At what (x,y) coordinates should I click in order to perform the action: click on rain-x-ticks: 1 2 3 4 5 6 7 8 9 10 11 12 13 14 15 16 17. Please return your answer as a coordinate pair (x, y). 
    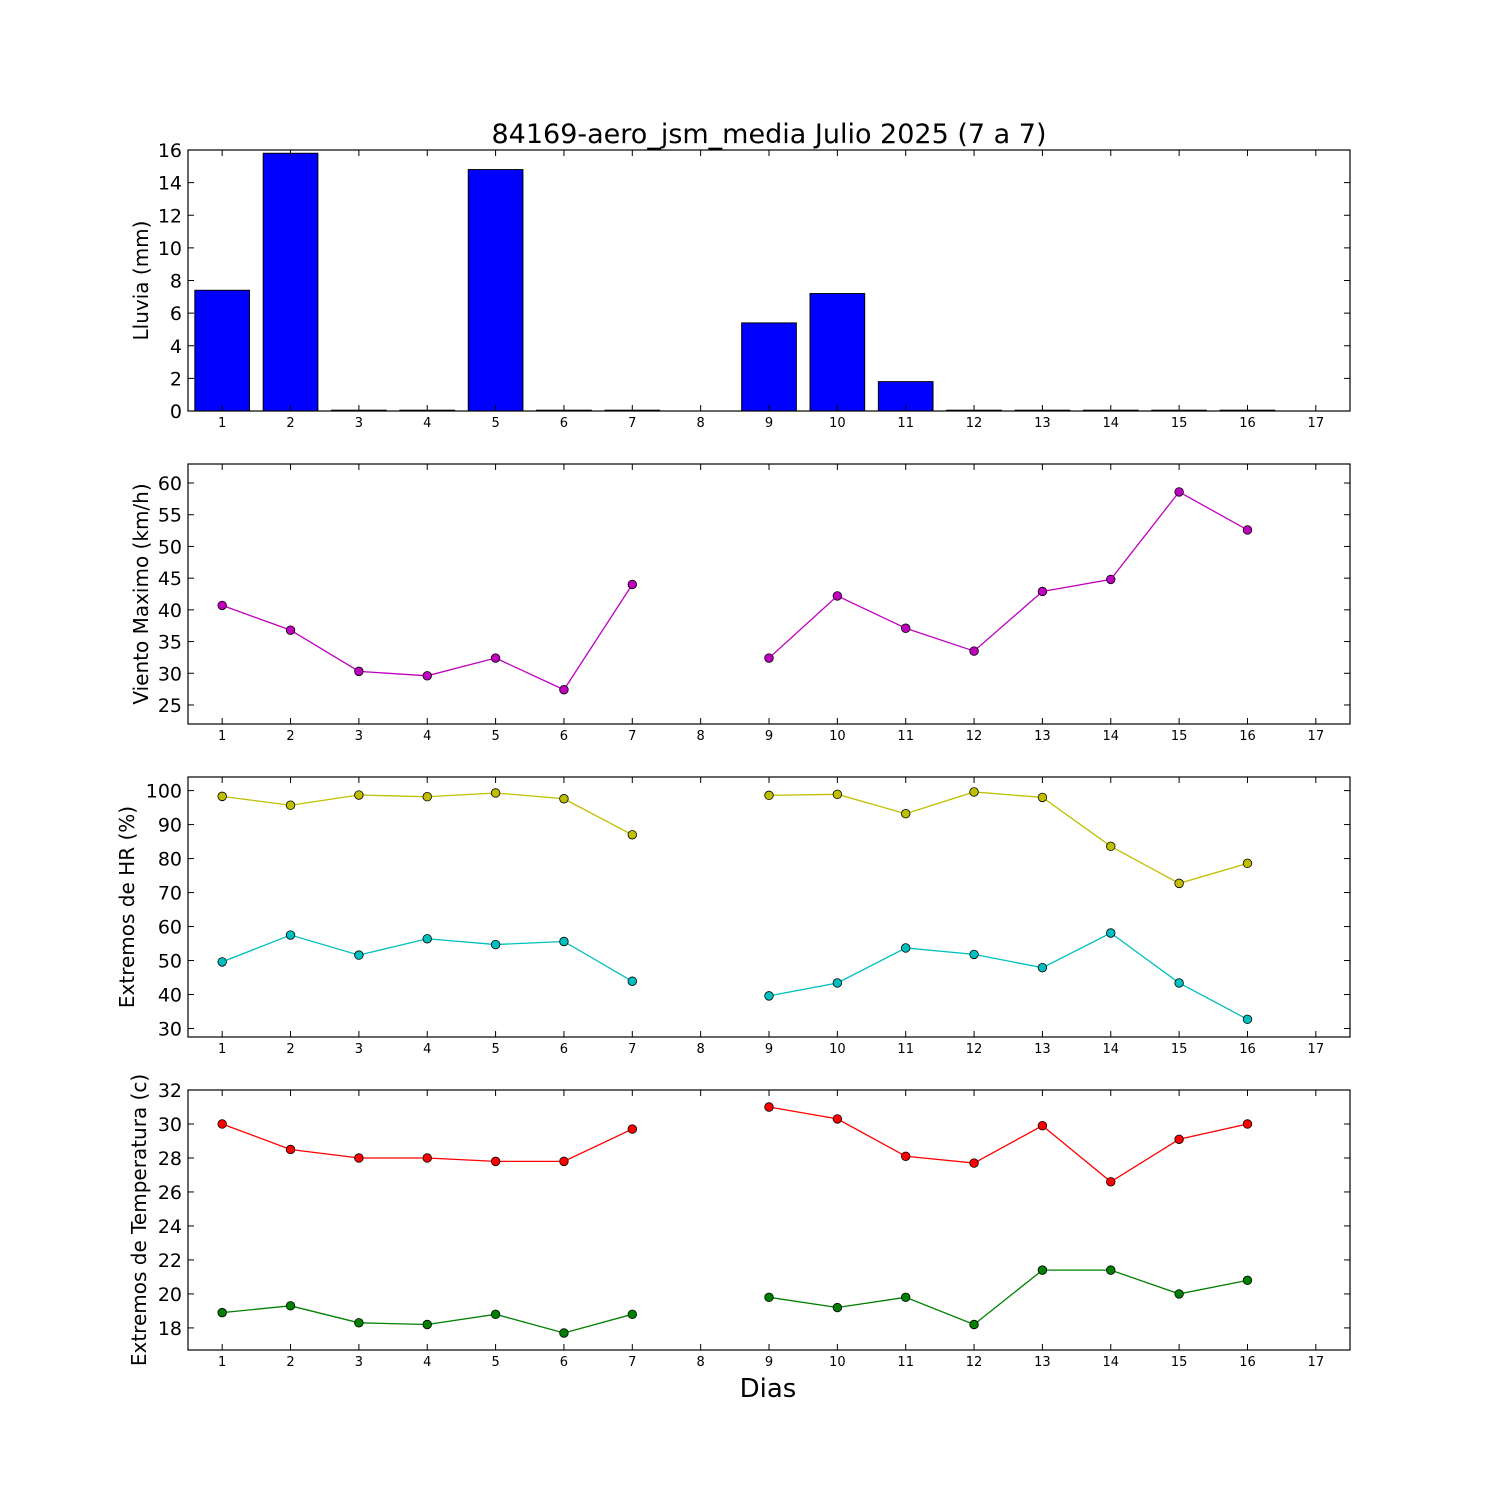
    Looking at the image, I should click on (771, 290).